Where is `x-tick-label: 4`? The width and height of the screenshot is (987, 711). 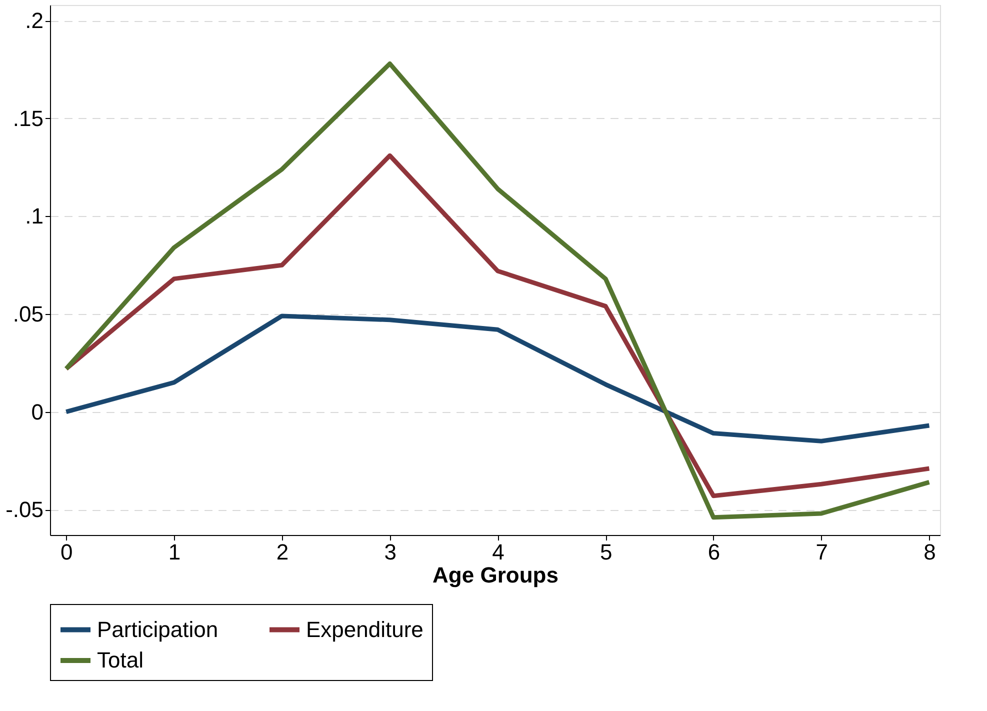
x-tick-label: 4 is located at coordinates (498, 552).